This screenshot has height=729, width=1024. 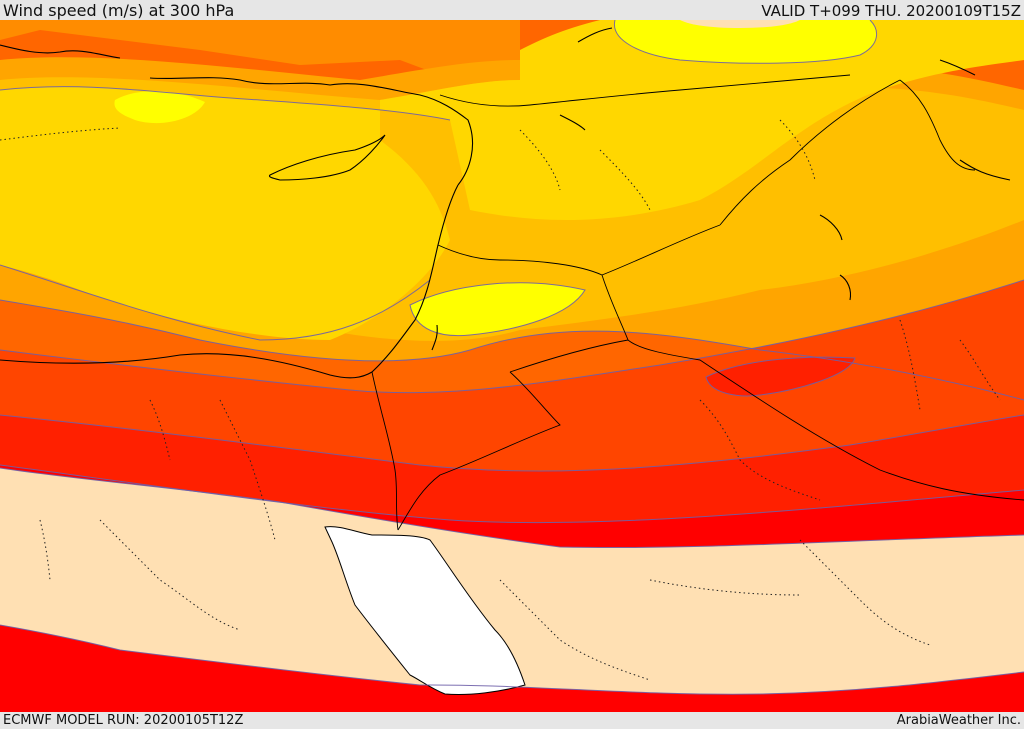 What do you see at coordinates (119, 10) in the screenshot?
I see `map-title: Wind speed (m/s) at 300 hPa` at bounding box center [119, 10].